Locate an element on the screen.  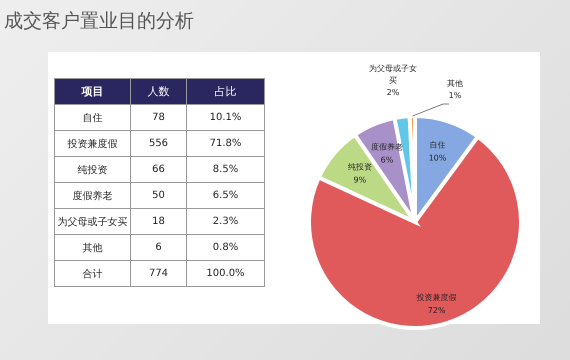
slice-label: 纯投资 is located at coordinates (360, 167).